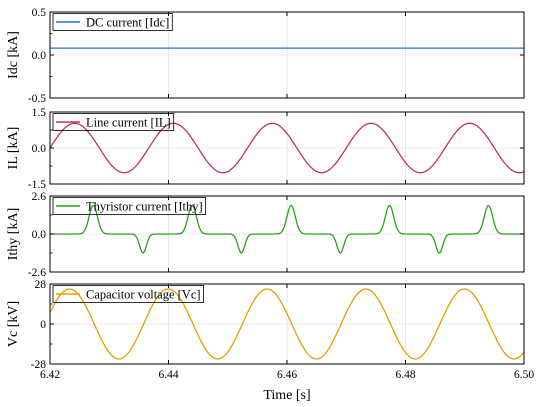 The height and width of the screenshot is (407, 550). What do you see at coordinates (50, 375) in the screenshot?
I see `x-tick-label: 6.42` at bounding box center [50, 375].